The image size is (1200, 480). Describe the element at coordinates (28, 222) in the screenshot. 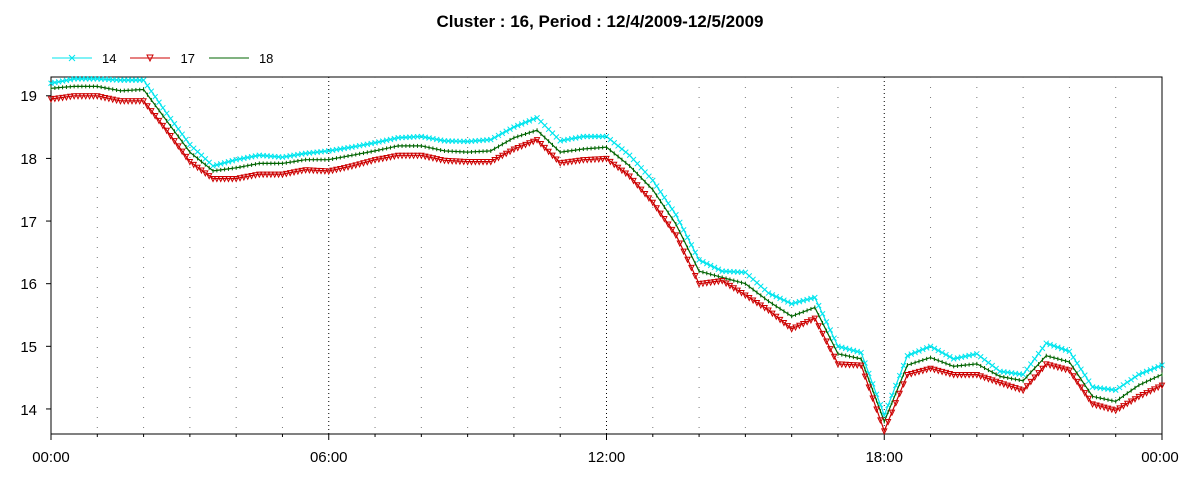

I see `y-tick-label: 17` at that location.